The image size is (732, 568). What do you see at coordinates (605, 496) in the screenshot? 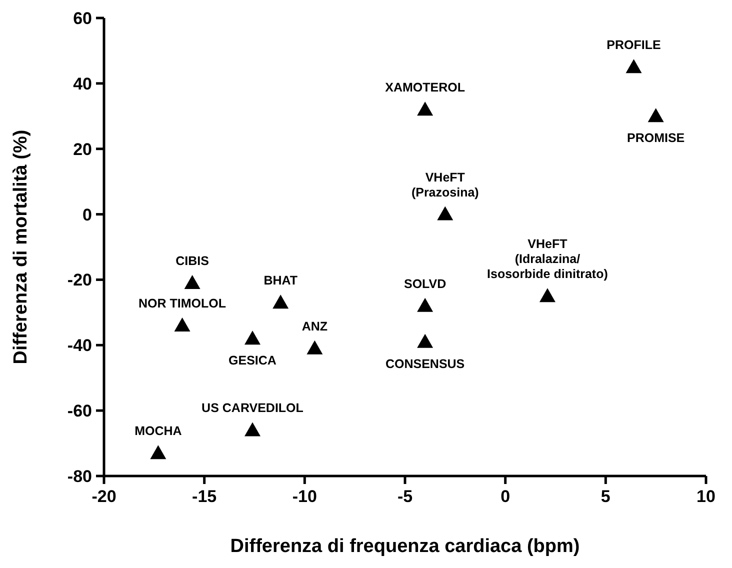
I see `x-tick-label: 5` at bounding box center [605, 496].